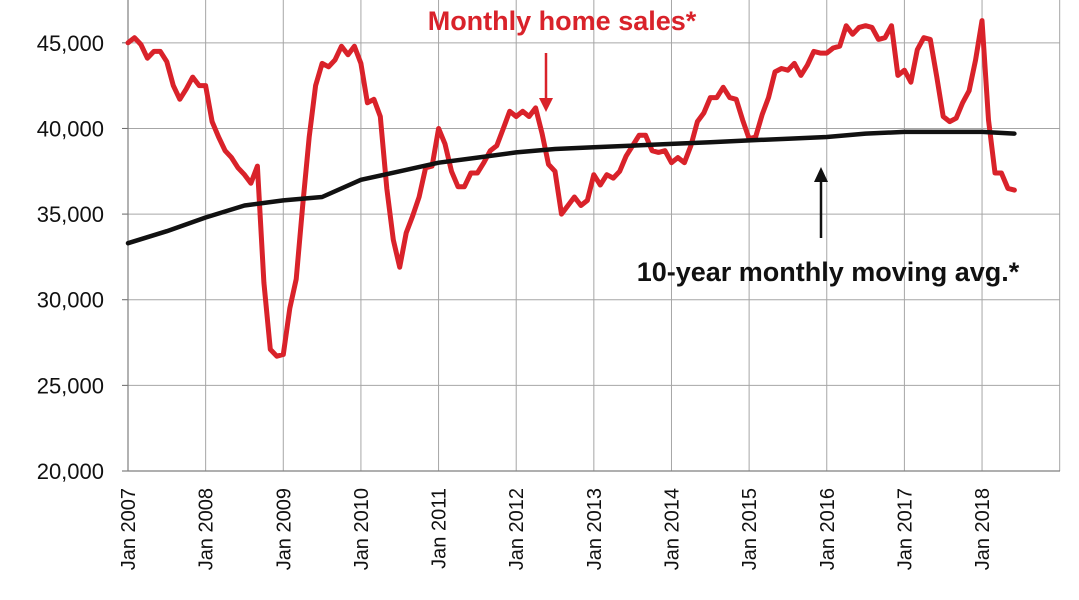 This screenshot has width=1079, height=600. Describe the element at coordinates (284, 529) in the screenshot. I see `x-tick-label: Jan 2009` at that location.